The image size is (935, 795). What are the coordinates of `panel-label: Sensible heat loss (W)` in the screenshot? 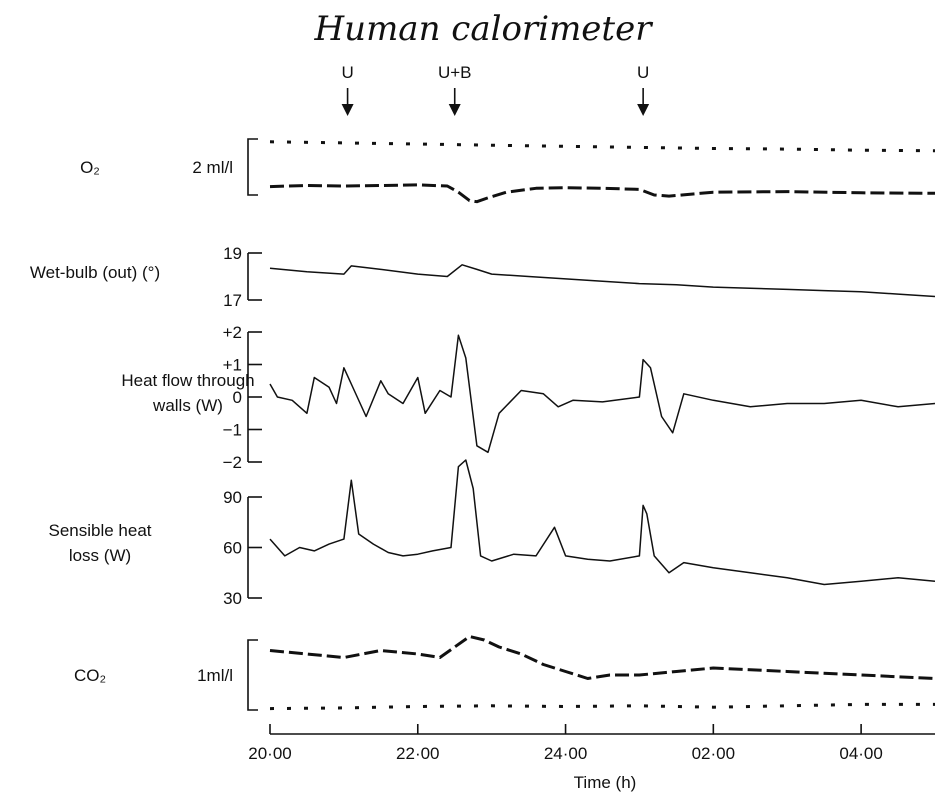 It's located at (99, 543).